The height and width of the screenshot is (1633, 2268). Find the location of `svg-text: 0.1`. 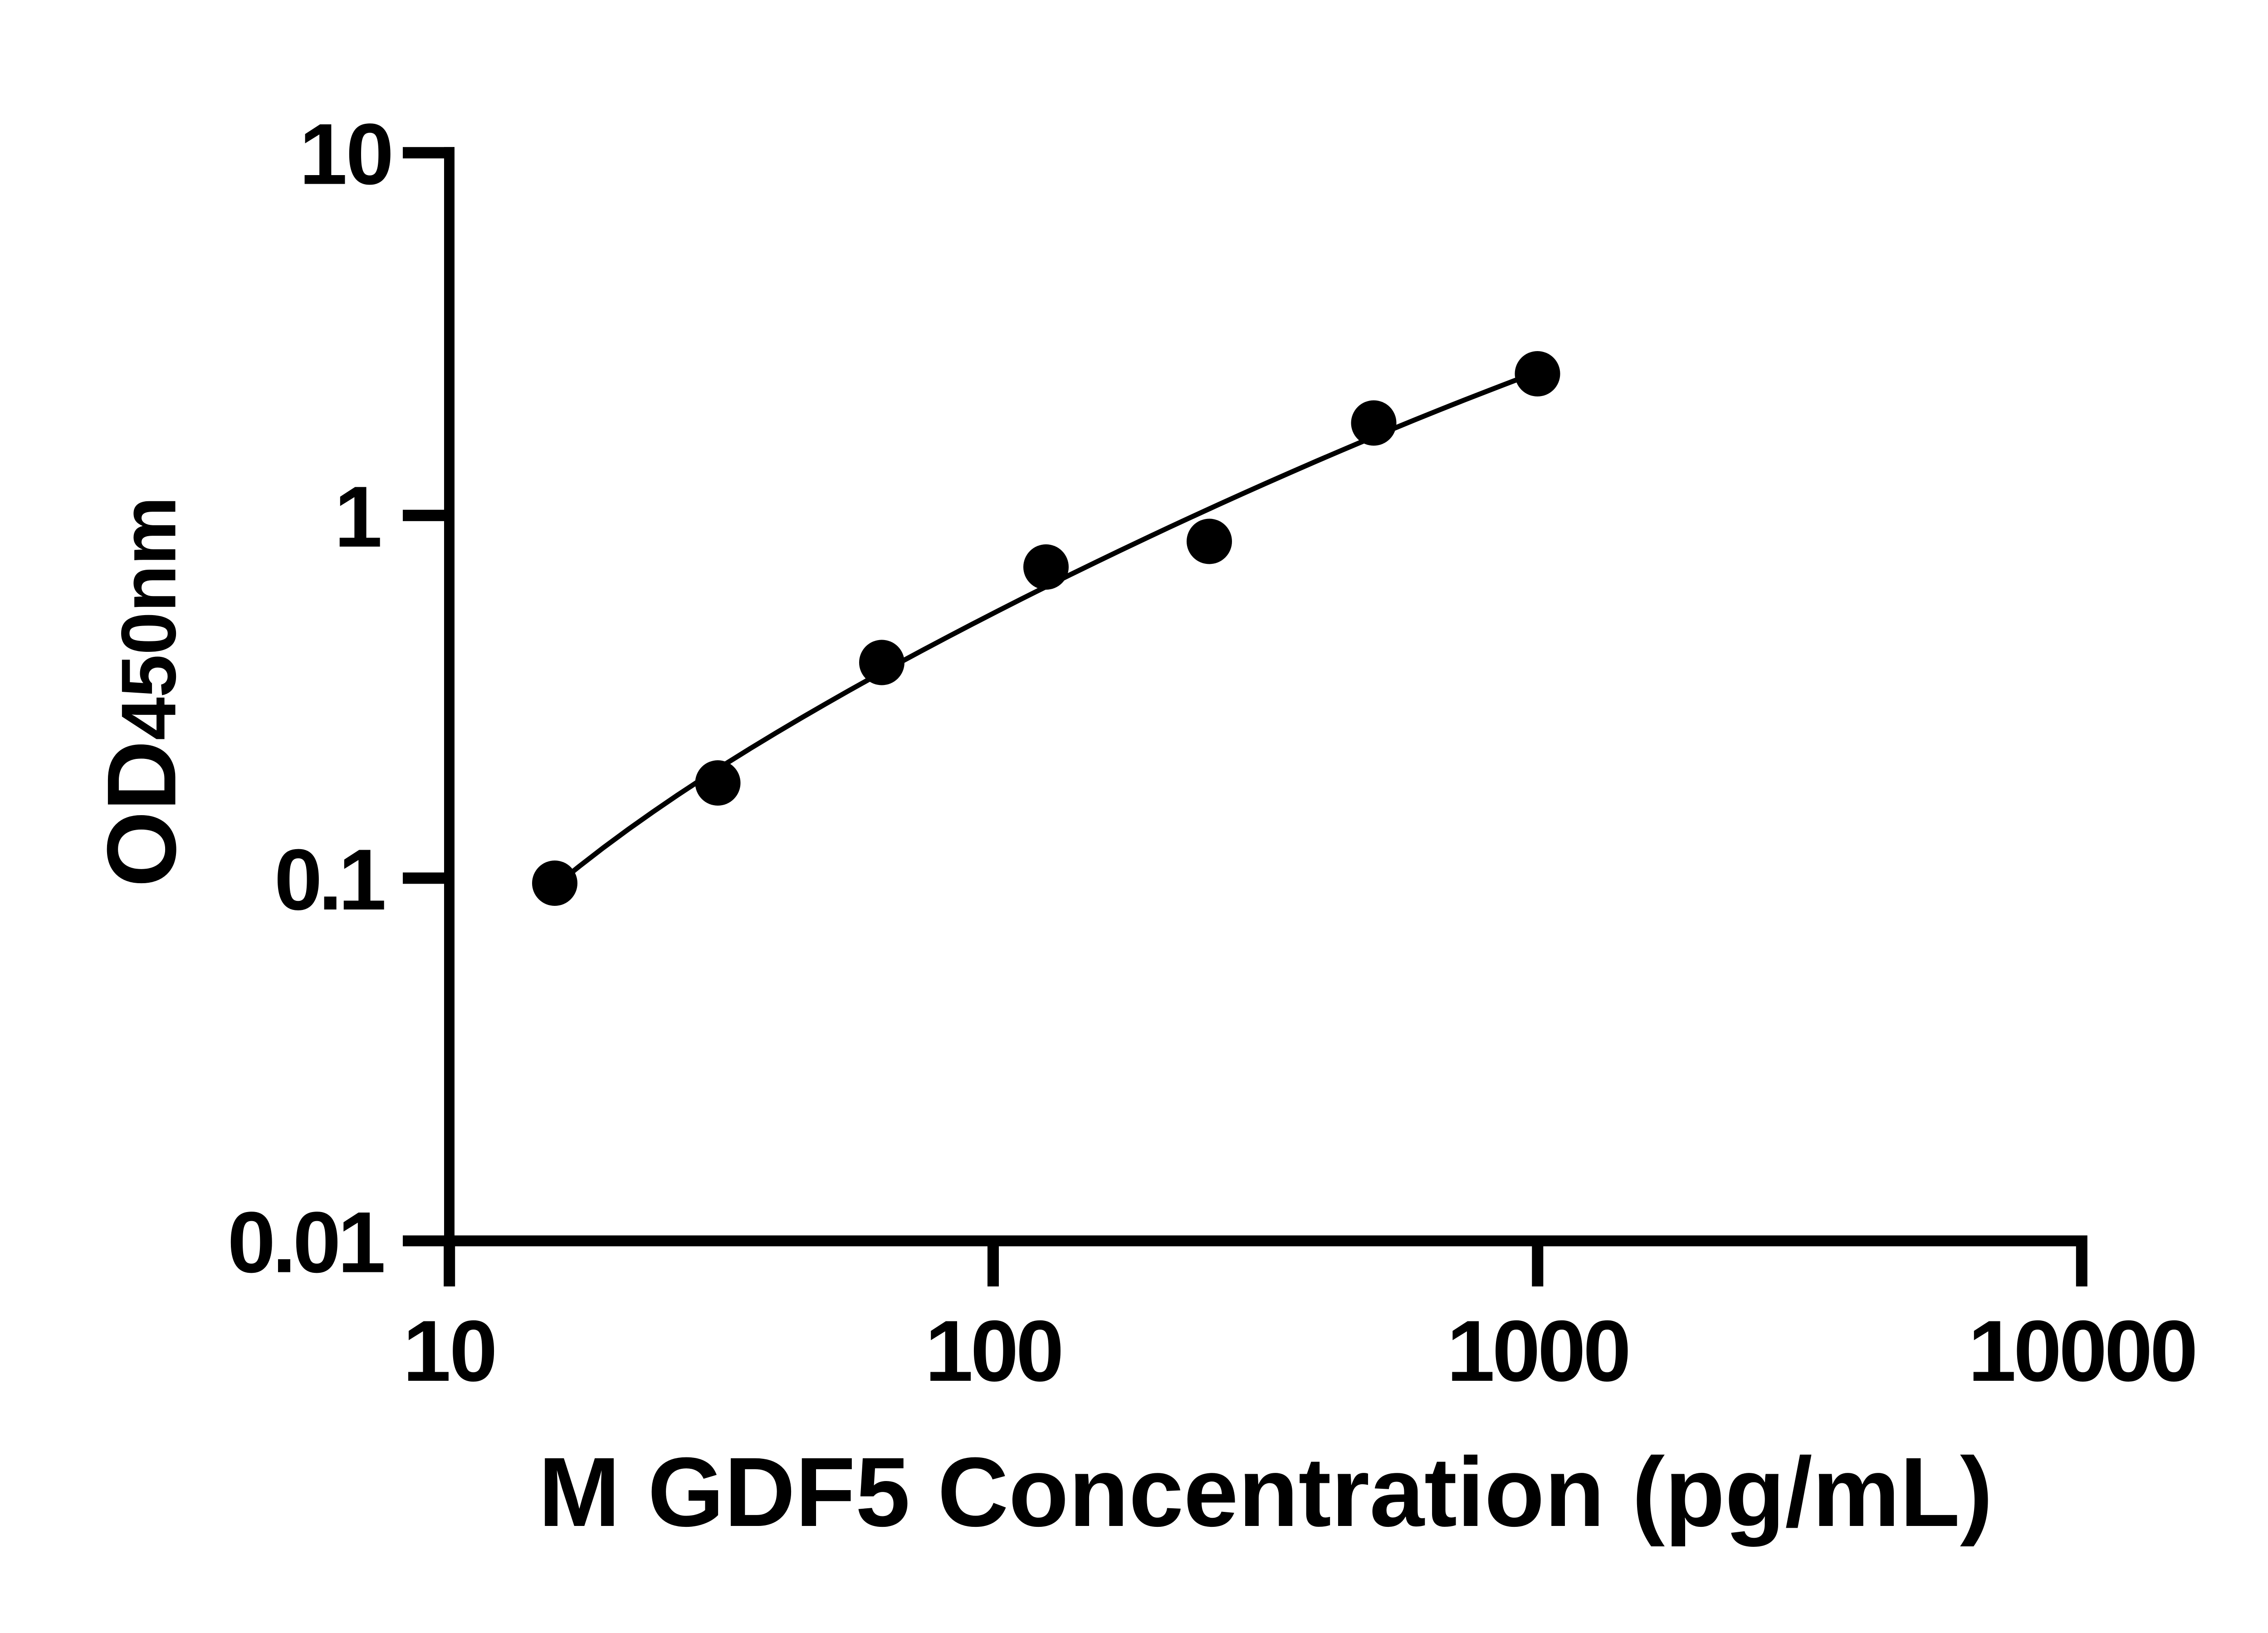

svg-text: 0.1 is located at coordinates (329, 879).